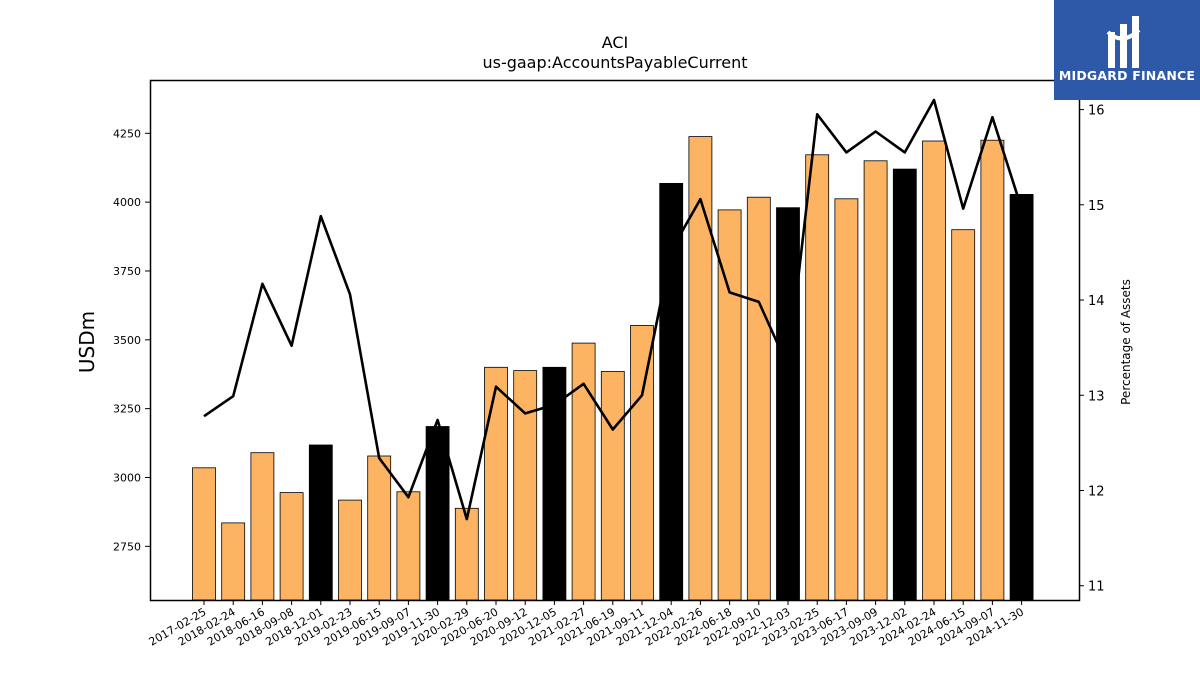  Describe the element at coordinates (1096, 206) in the screenshot. I see `y2-tick-label: 15` at that location.